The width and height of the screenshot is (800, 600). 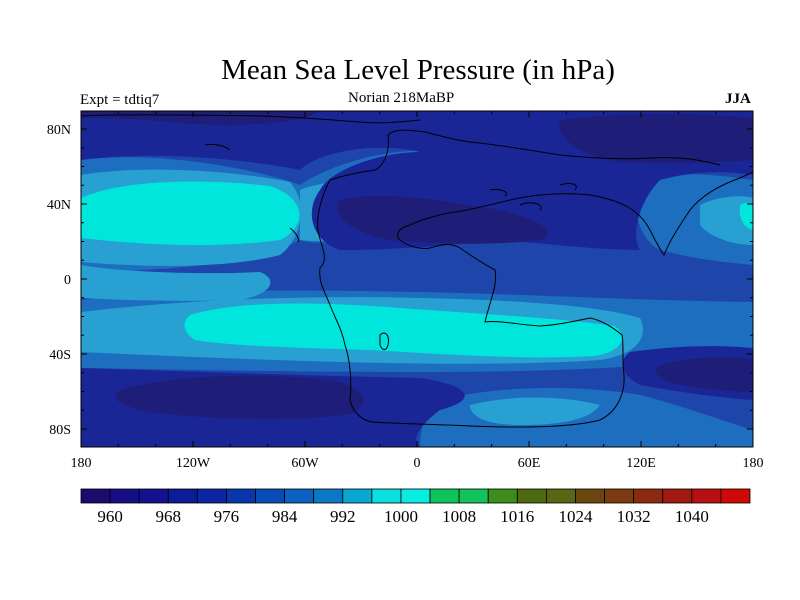 What do you see at coordinates (442, 219) in the screenshot?
I see `field-deep-low-tethys` at bounding box center [442, 219].